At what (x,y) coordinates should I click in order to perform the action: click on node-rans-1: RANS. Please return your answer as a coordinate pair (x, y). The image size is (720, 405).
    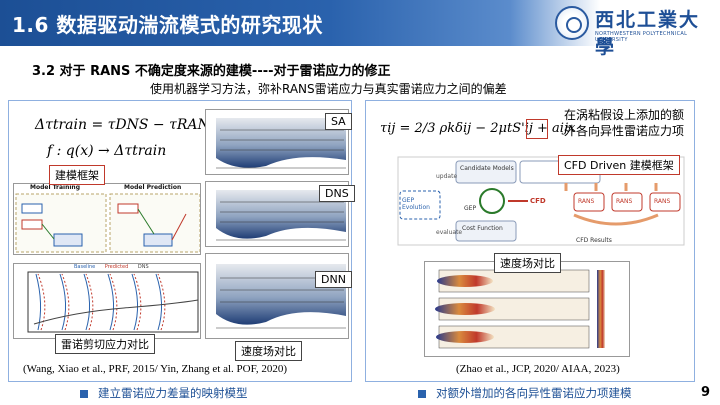
    Looking at the image, I should click on (586, 201).